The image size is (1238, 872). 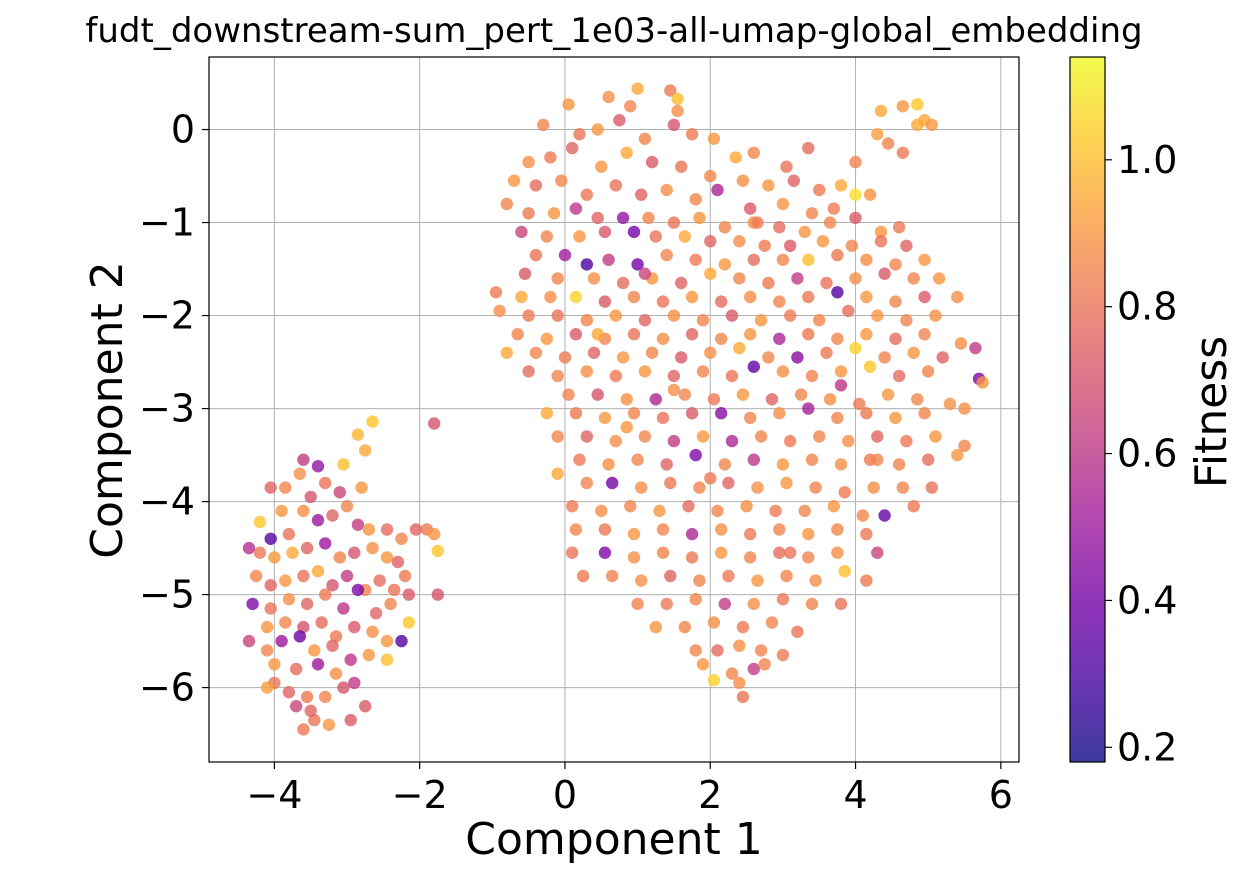 I want to click on y-tick-label: −6, so click(x=167, y=688).